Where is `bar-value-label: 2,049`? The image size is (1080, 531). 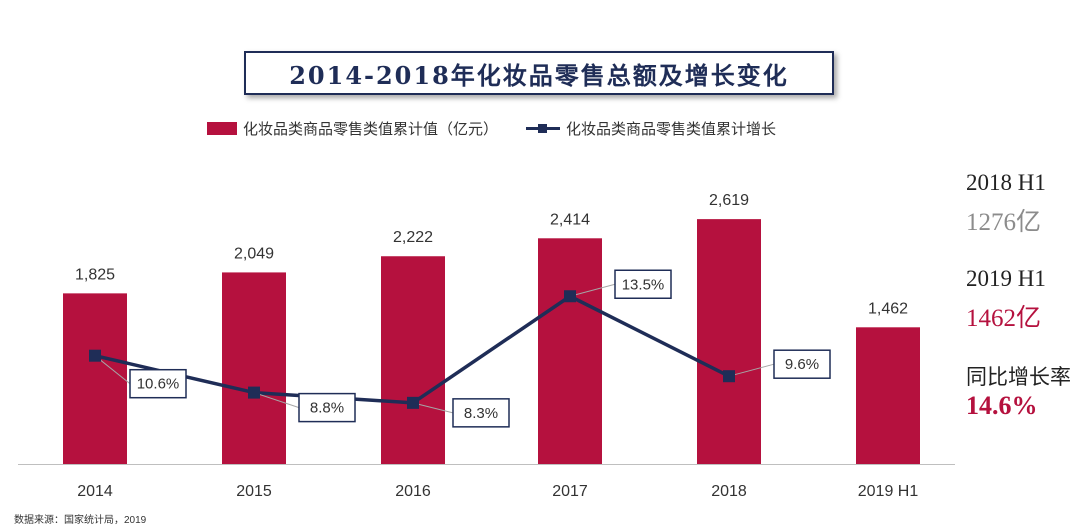 bar-value-label: 2,049 is located at coordinates (254, 253).